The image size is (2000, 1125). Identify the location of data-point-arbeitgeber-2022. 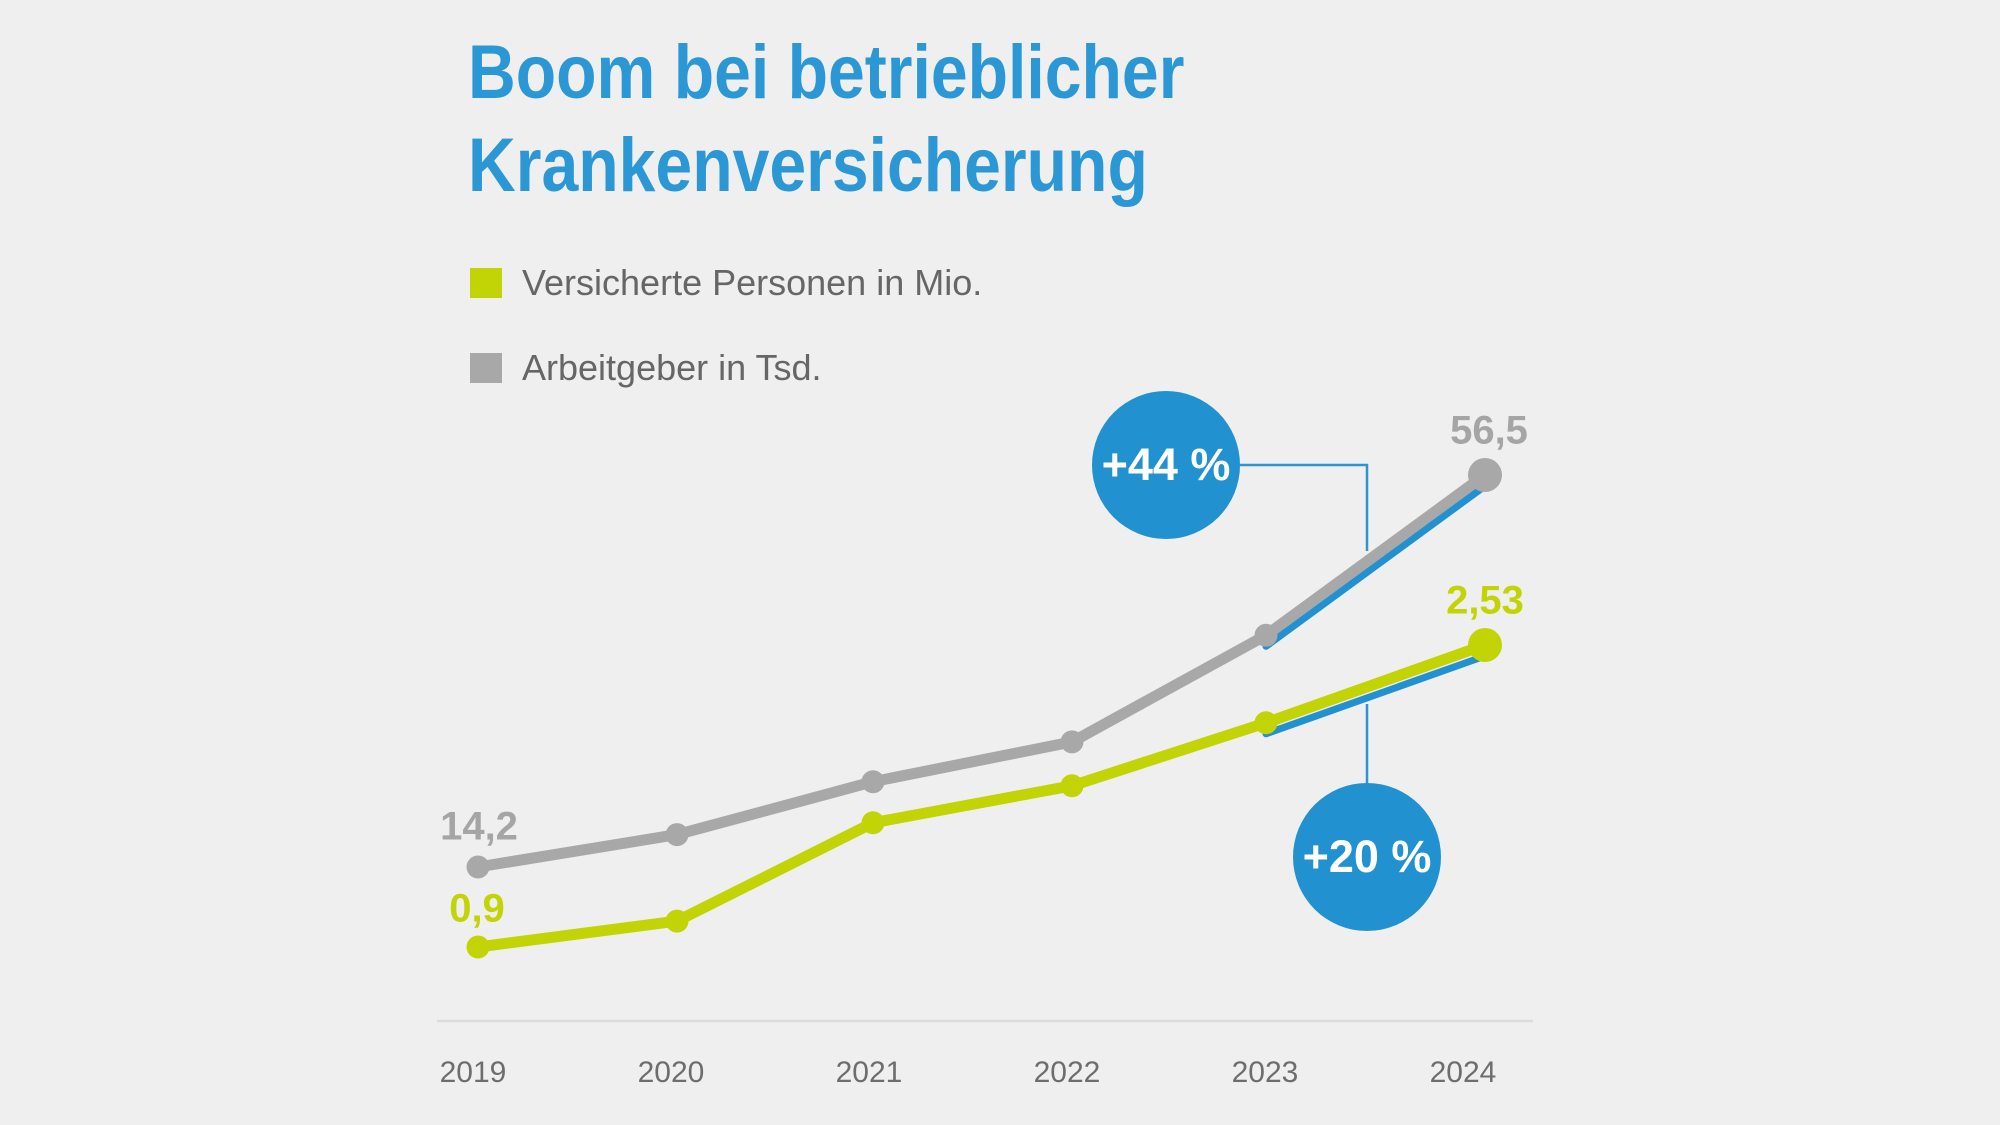
(1072, 742).